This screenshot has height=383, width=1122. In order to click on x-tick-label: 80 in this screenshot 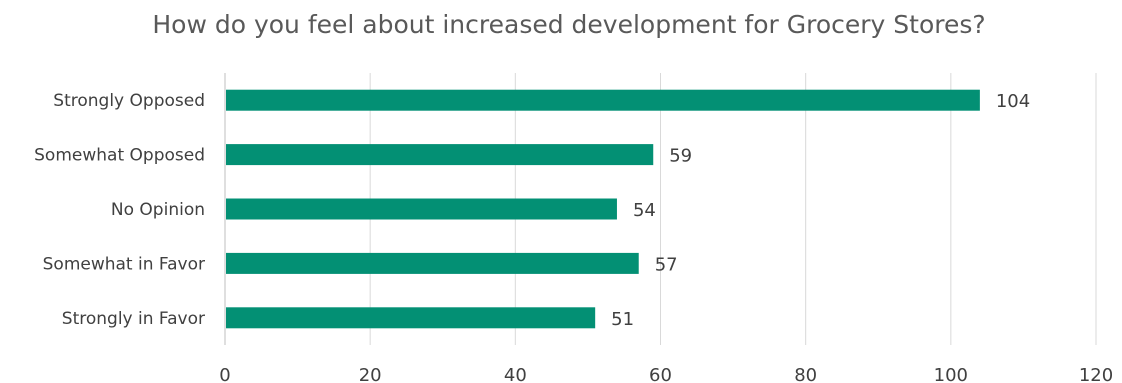, I will do `click(805, 374)`.